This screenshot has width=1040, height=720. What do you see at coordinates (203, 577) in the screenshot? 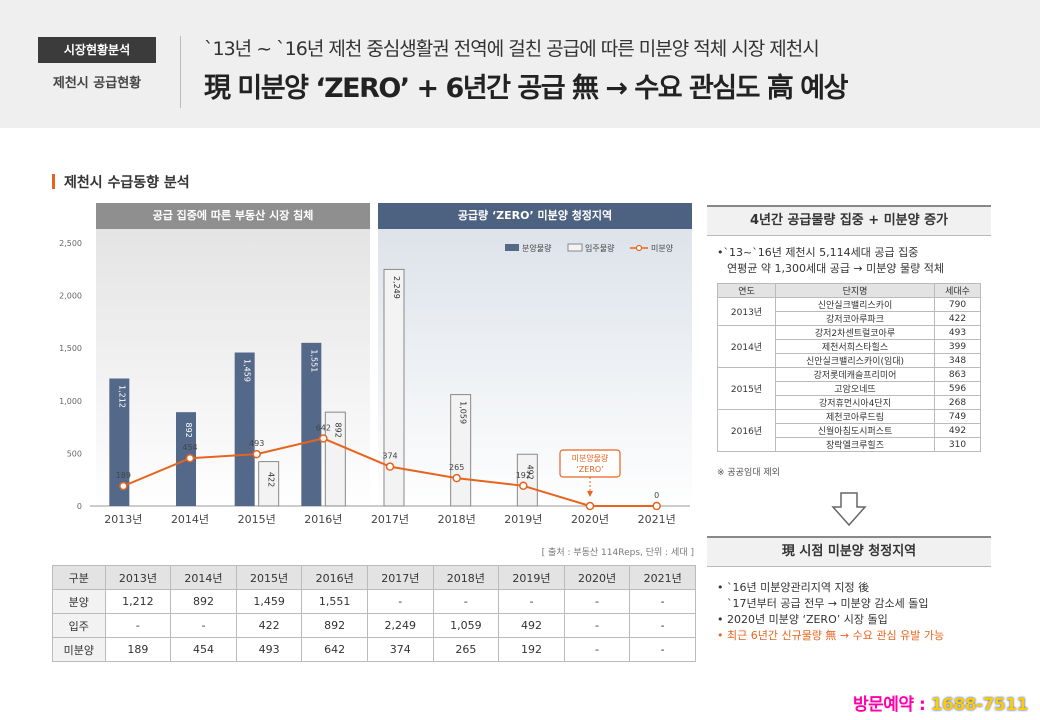
I see `table-header-cell: 2014년` at bounding box center [203, 577].